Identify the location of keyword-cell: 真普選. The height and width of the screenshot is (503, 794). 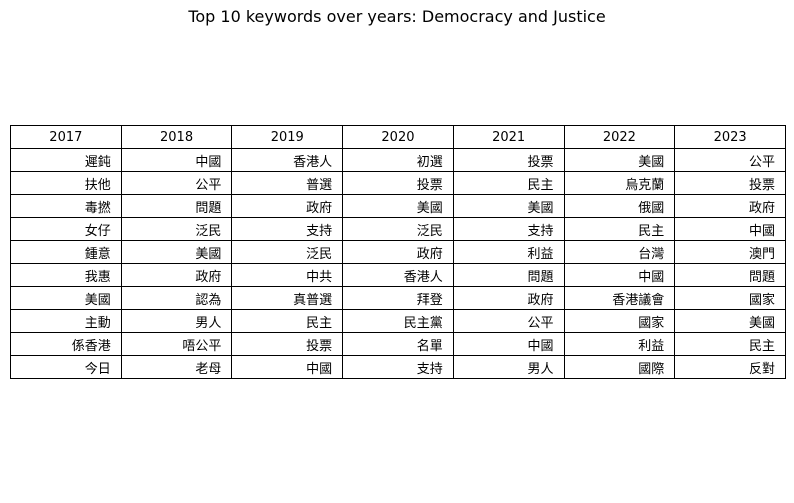
(287, 298).